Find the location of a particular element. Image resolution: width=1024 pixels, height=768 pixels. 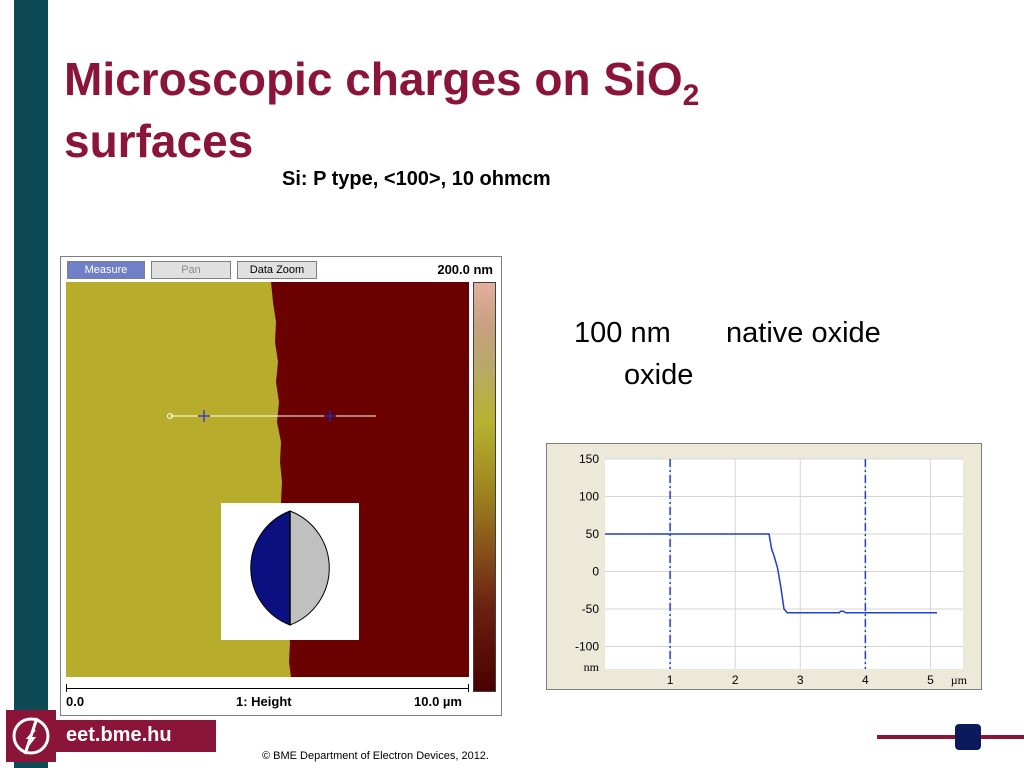

axis-line is located at coordinates (267, 688).